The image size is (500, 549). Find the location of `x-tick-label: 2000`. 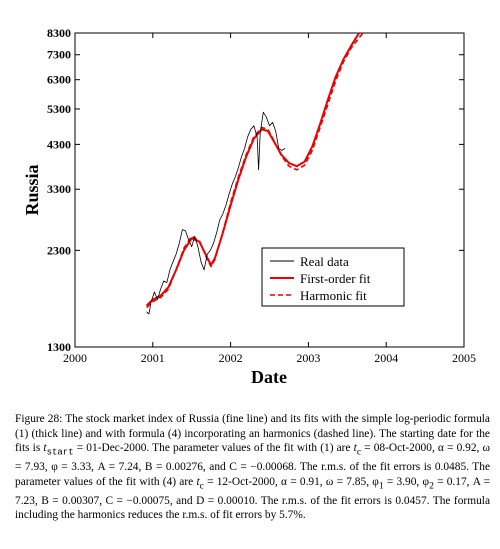

x-tick-label: 2000 is located at coordinates (75, 358).